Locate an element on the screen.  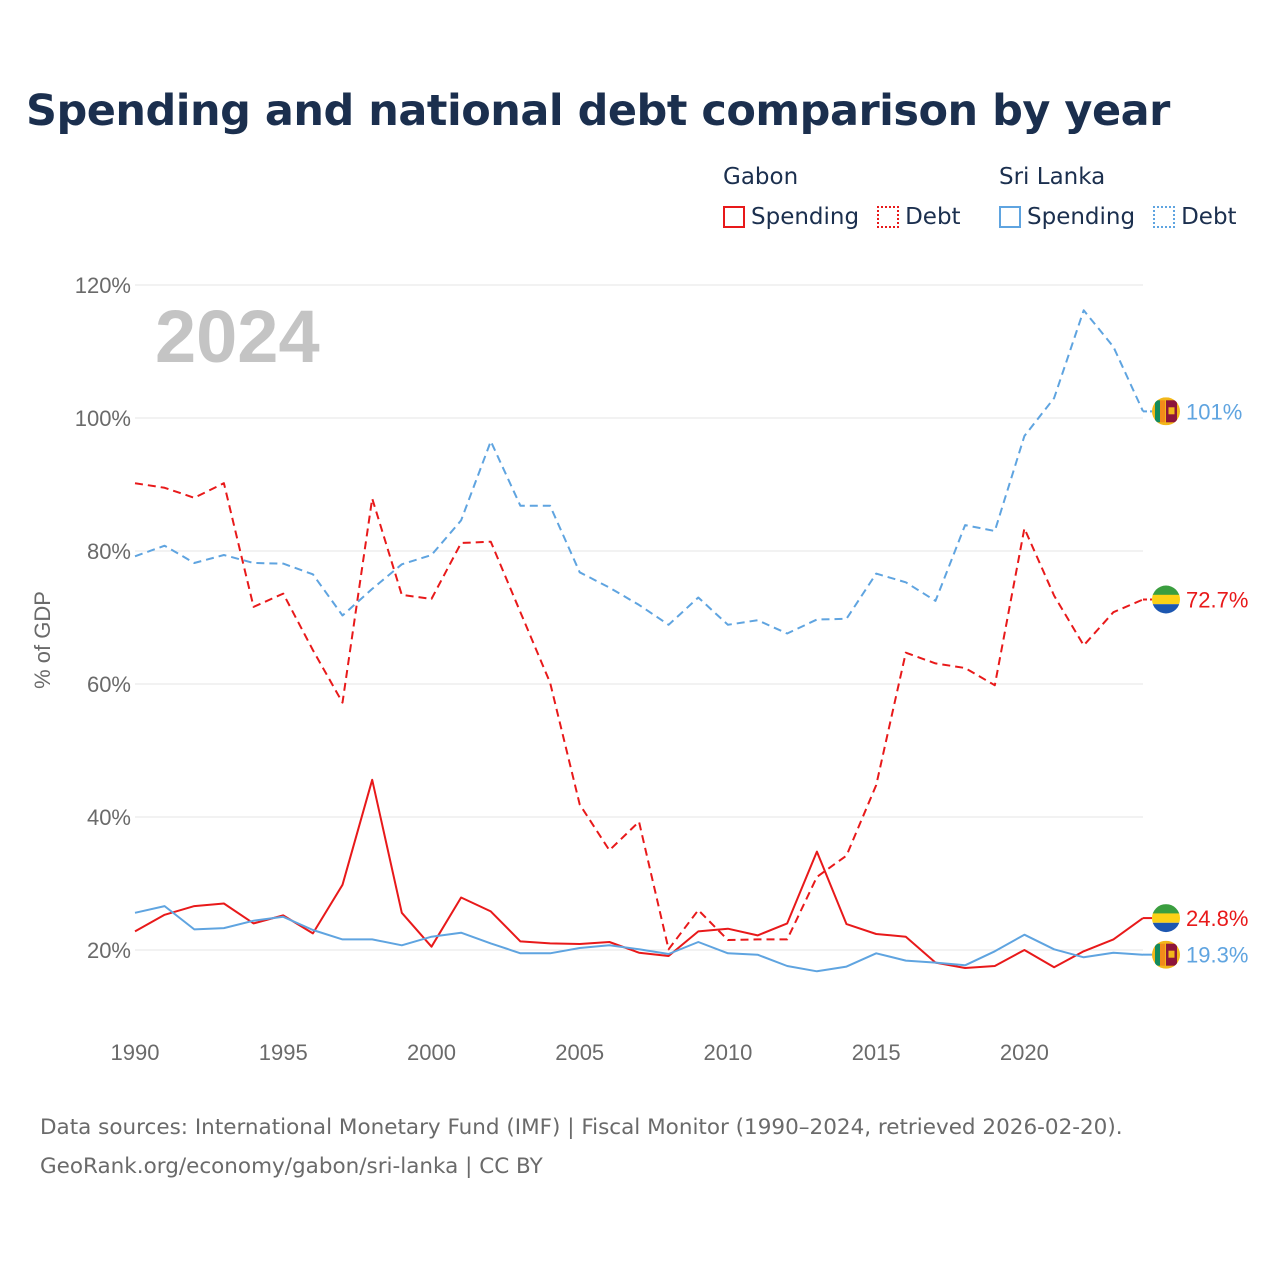
legend-item-gabon-debt: Debt is located at coordinates (919, 217).